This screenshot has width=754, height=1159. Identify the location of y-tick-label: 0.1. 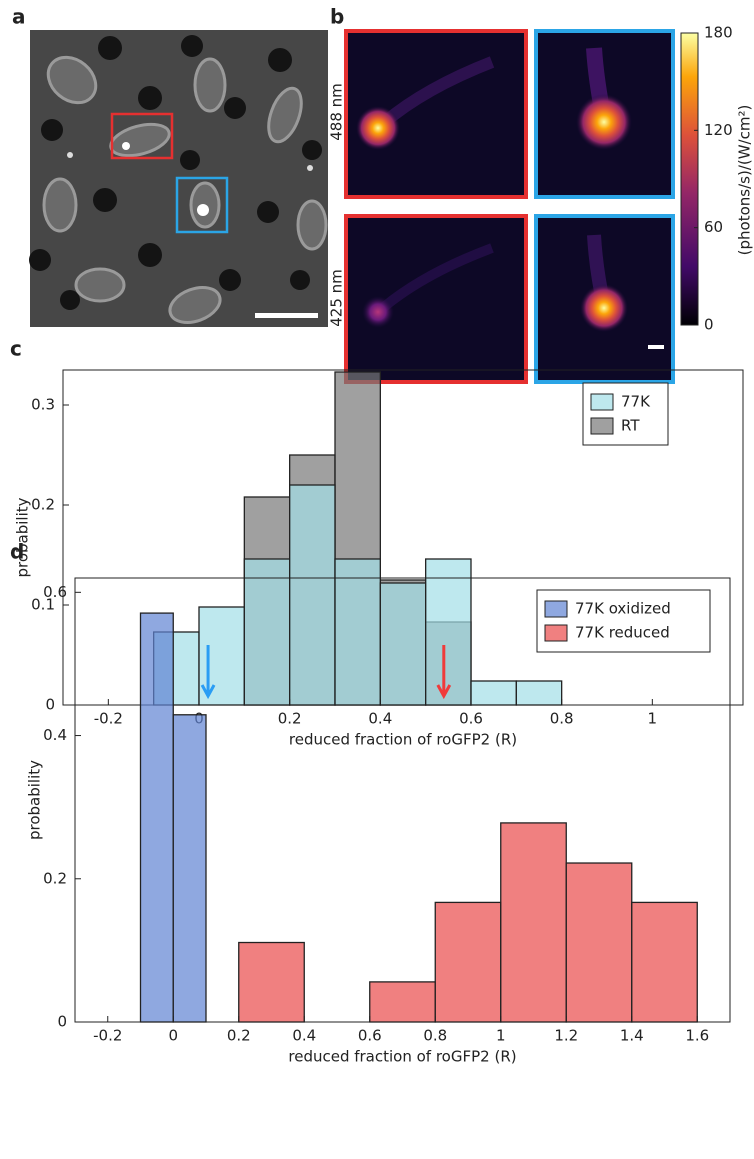
(43, 605).